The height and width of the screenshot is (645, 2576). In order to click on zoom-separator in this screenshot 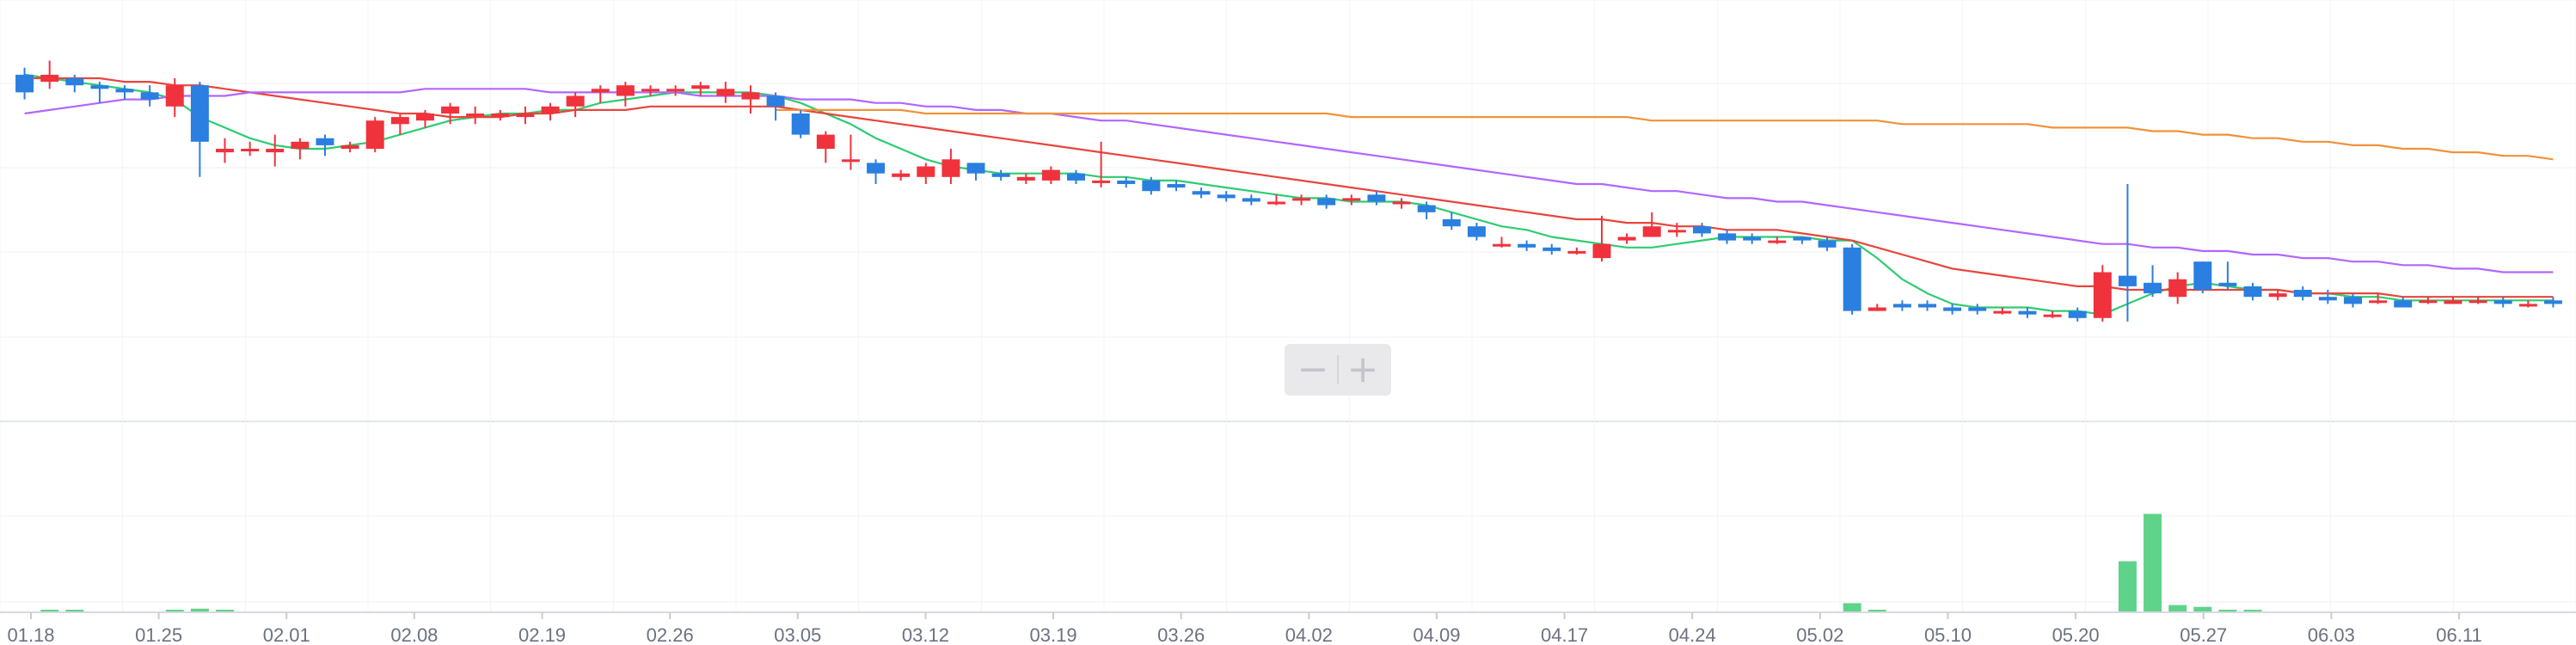, I will do `click(1338, 369)`.